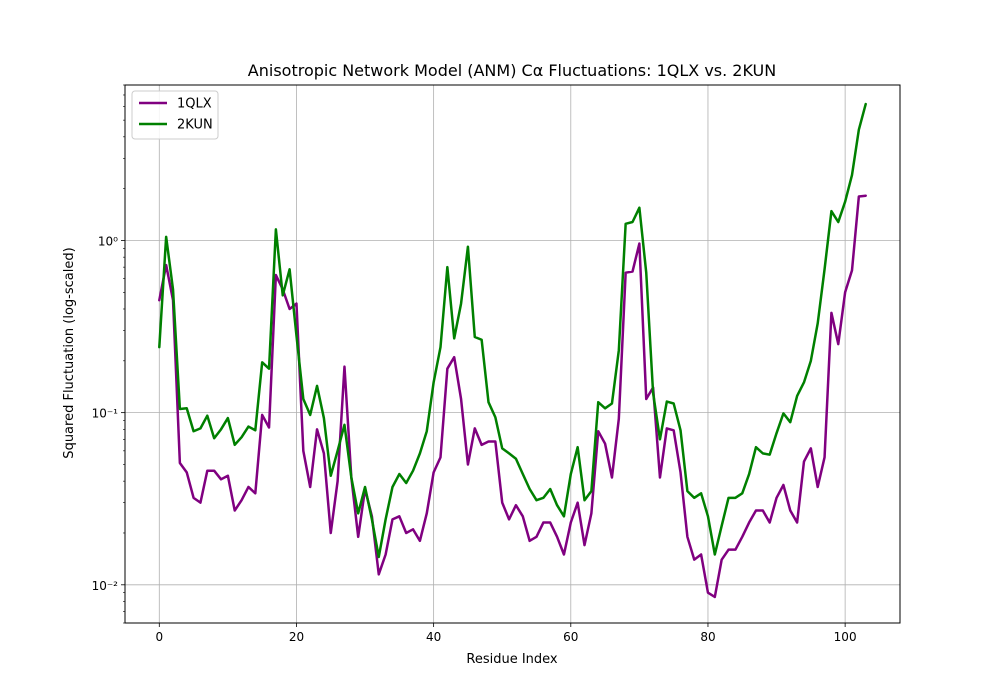 The width and height of the screenshot is (1000, 700). What do you see at coordinates (707, 637) in the screenshot?
I see `x-tick-label: 80` at bounding box center [707, 637].